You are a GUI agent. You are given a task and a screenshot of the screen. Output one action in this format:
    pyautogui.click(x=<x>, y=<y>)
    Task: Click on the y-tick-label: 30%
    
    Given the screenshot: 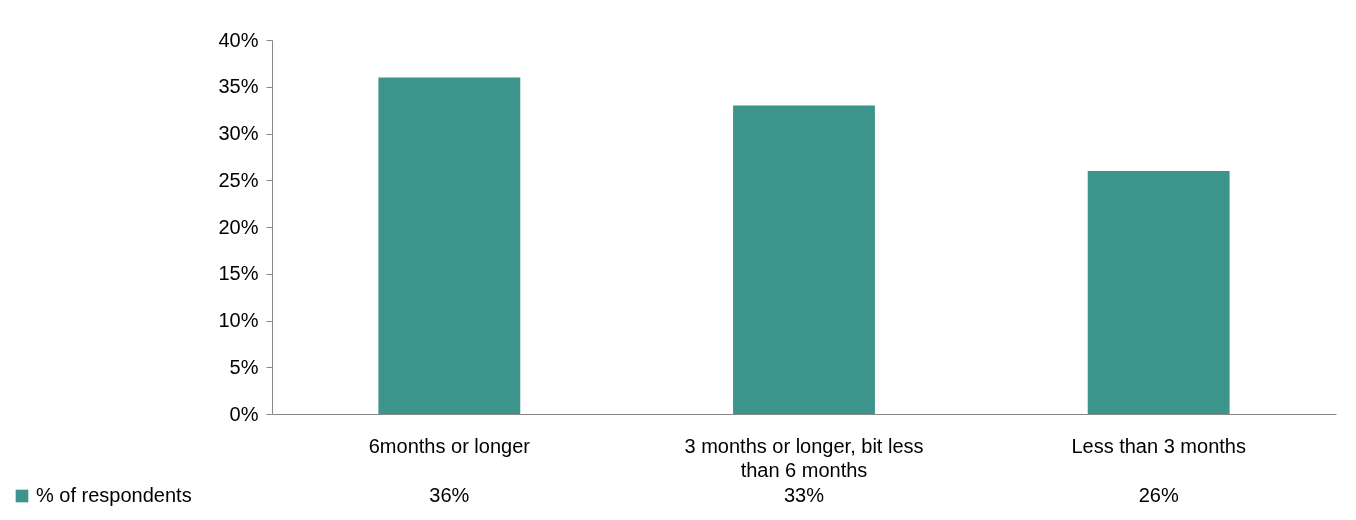 What is the action you would take?
    pyautogui.click(x=238, y=133)
    